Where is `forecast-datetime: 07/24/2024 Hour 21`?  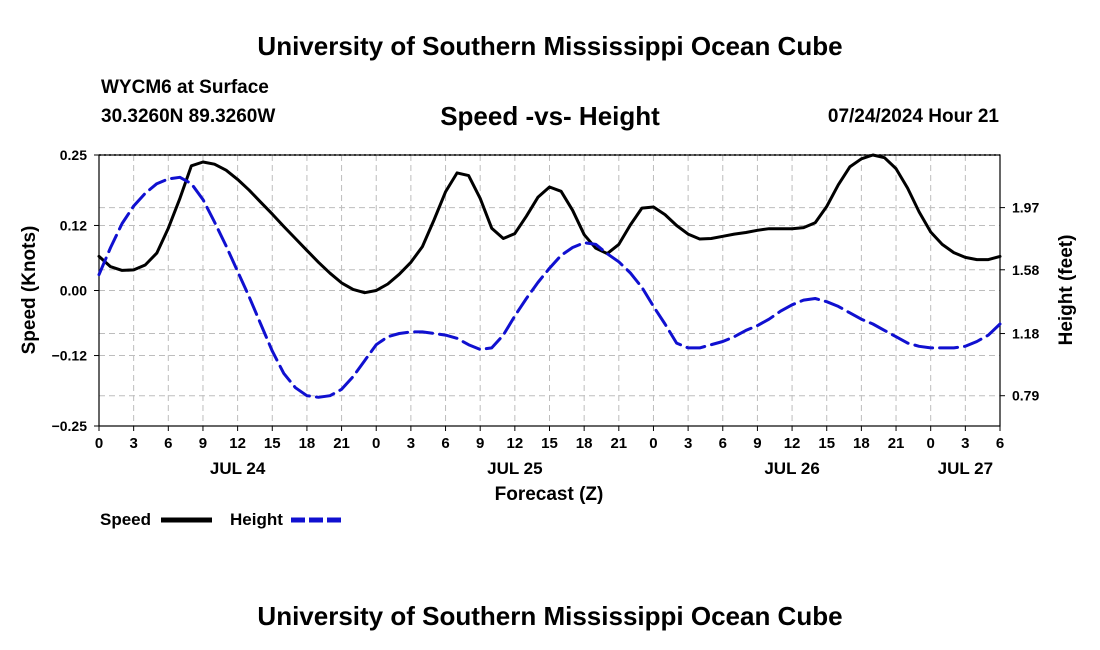 forecast-datetime: 07/24/2024 Hour 21 is located at coordinates (913, 116).